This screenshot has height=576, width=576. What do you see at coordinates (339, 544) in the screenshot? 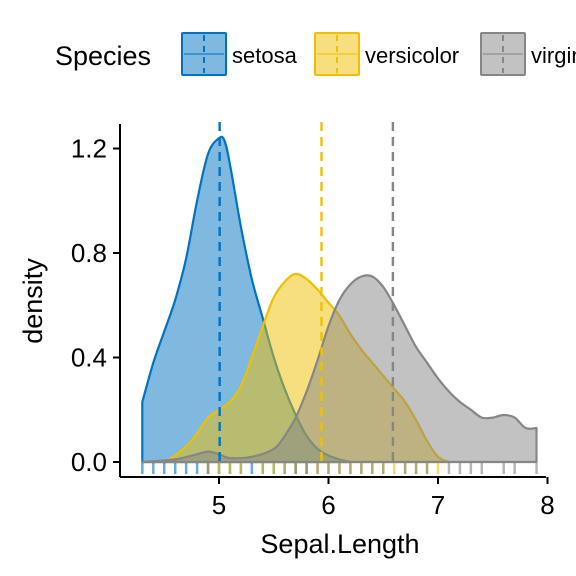
I see `x-axis-title: Sepal.Length` at bounding box center [339, 544].